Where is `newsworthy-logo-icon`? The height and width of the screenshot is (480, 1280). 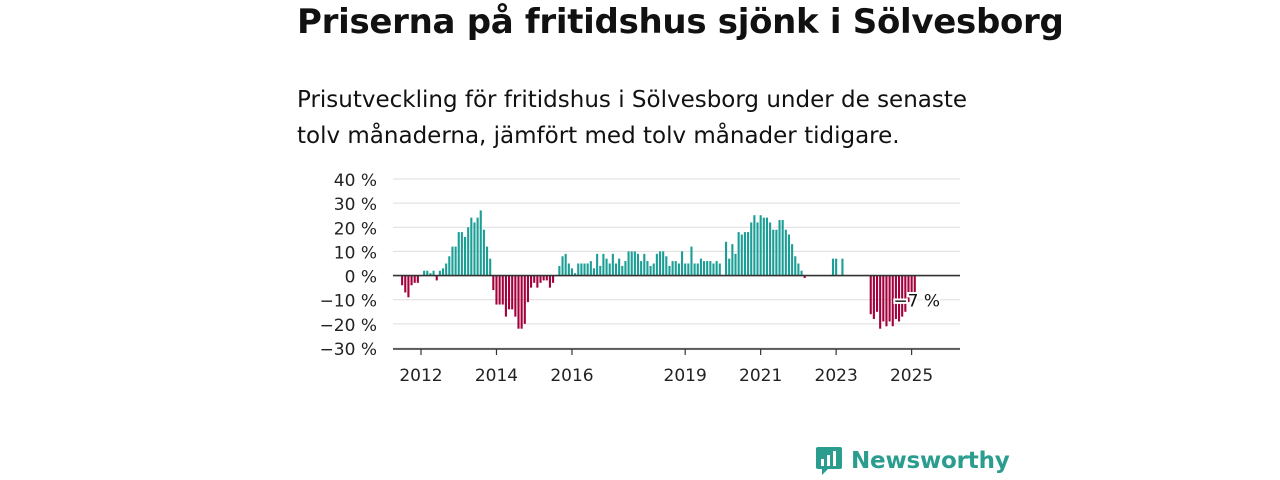 newsworthy-logo-icon is located at coordinates (829, 461).